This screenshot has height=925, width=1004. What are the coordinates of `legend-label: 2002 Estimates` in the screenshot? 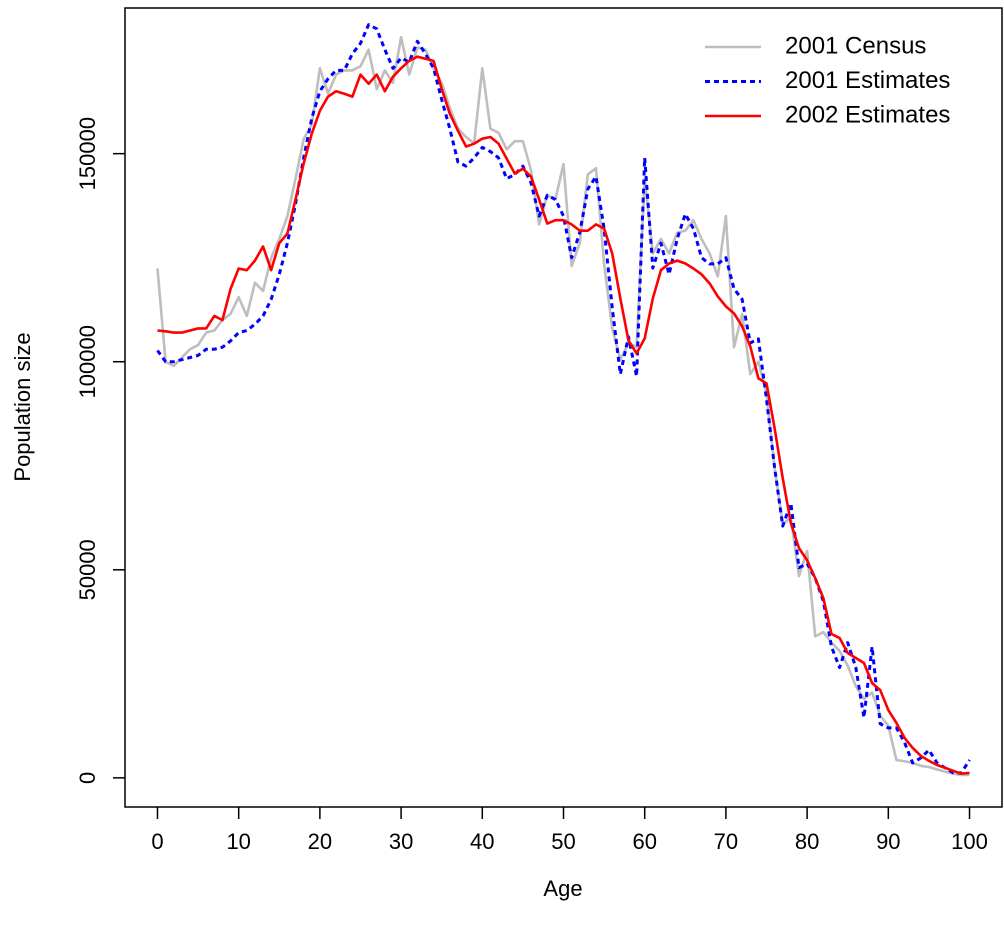 It's located at (867, 114).